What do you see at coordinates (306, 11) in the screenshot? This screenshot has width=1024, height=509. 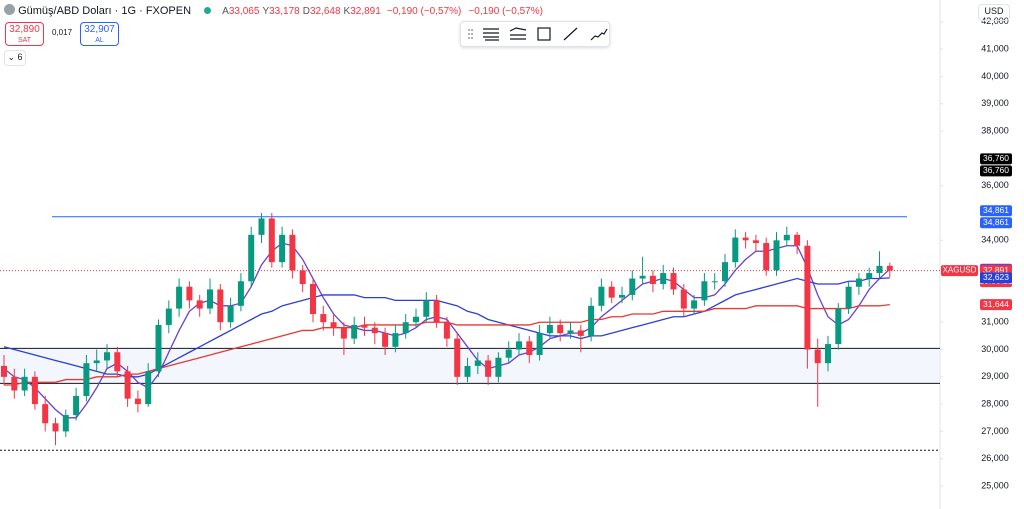 I see `ohlc-label: D` at bounding box center [306, 11].